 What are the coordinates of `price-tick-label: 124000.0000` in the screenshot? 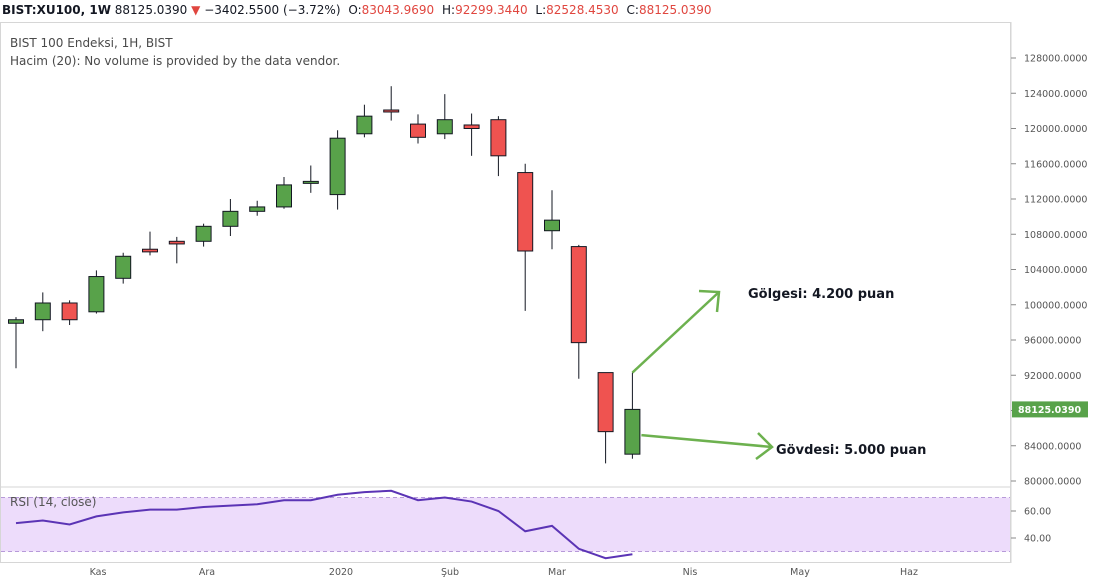 It's located at (1055, 94).